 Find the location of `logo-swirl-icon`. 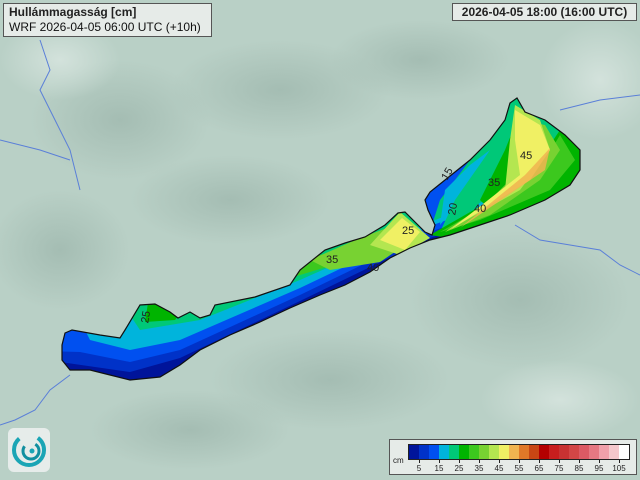

logo-swirl-icon is located at coordinates (29, 450).